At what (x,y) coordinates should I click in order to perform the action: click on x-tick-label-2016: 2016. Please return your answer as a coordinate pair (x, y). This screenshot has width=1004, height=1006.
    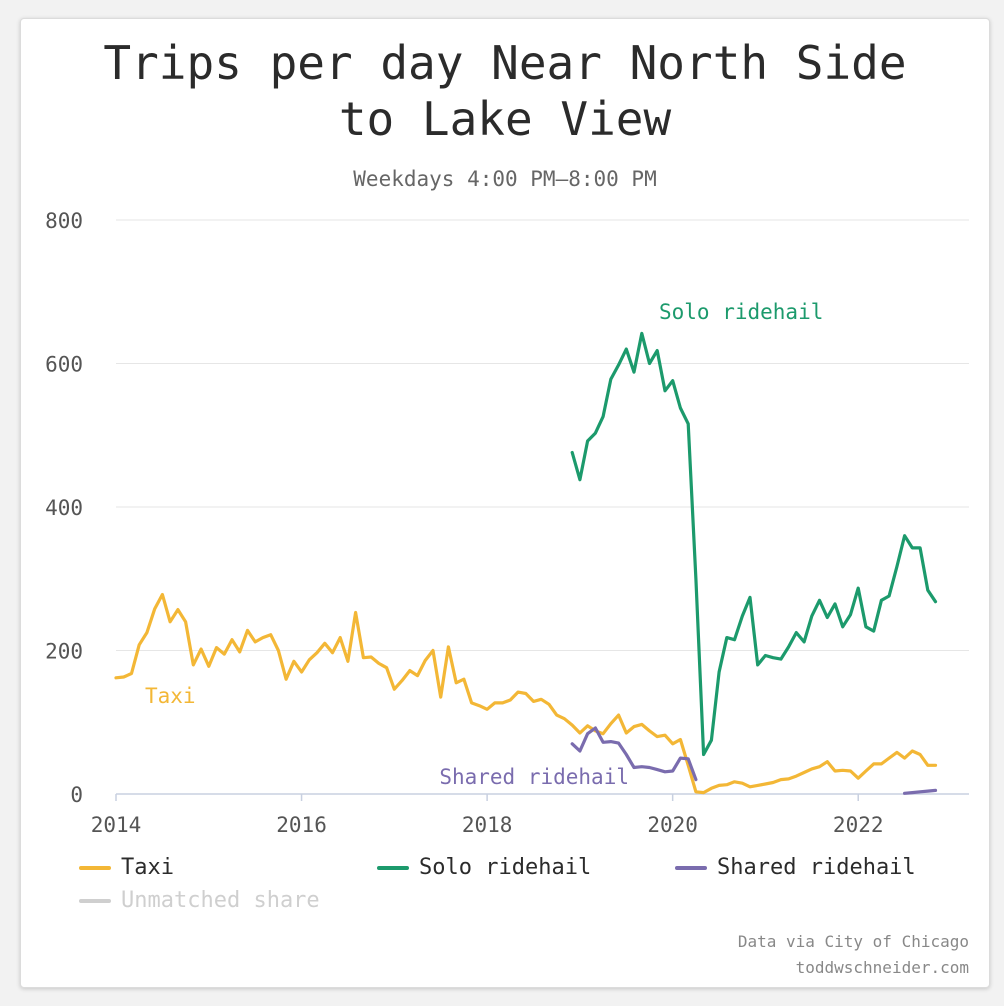
    Looking at the image, I should click on (301, 825).